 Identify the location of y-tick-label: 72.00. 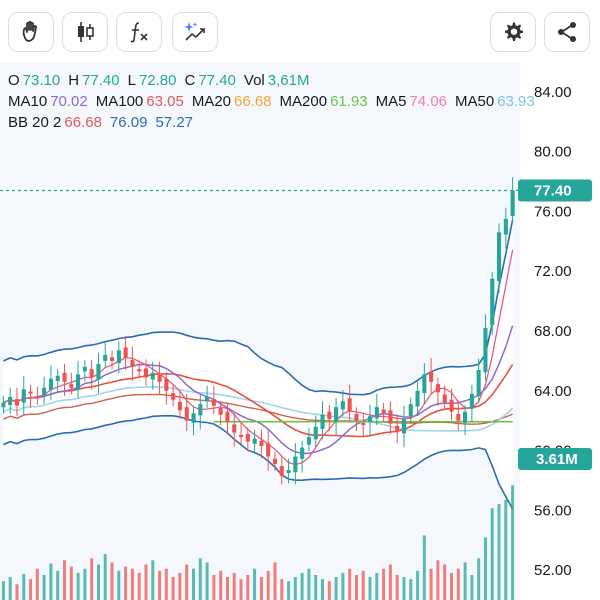
(553, 271).